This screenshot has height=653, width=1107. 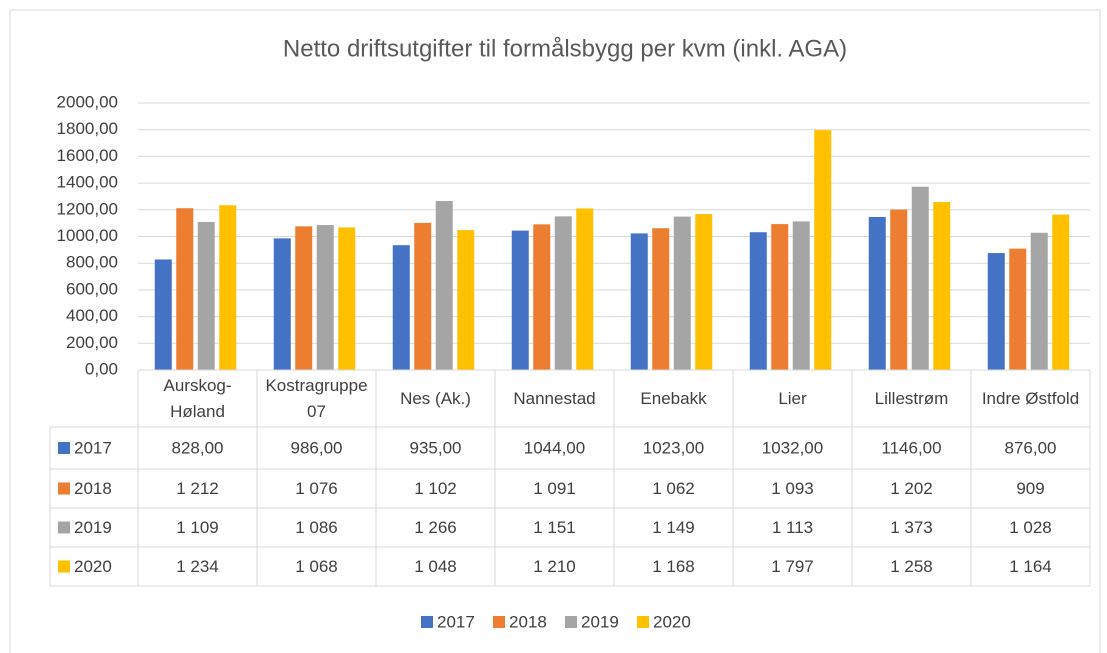 What do you see at coordinates (672, 621) in the screenshot?
I see `legend-label: 2020` at bounding box center [672, 621].